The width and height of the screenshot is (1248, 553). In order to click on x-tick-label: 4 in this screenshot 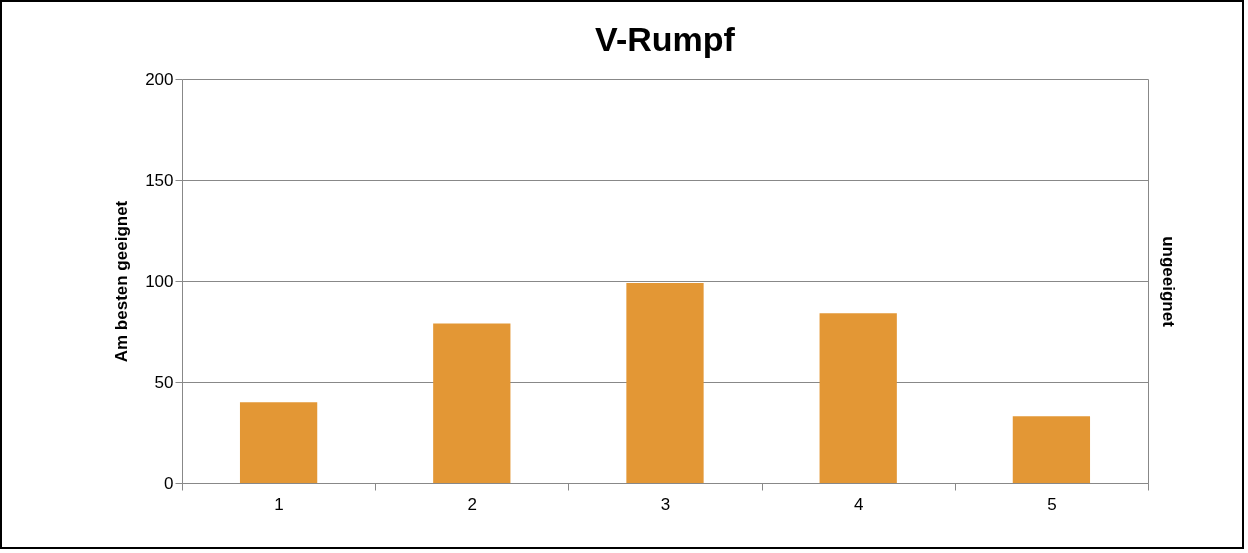, I will do `click(858, 504)`.